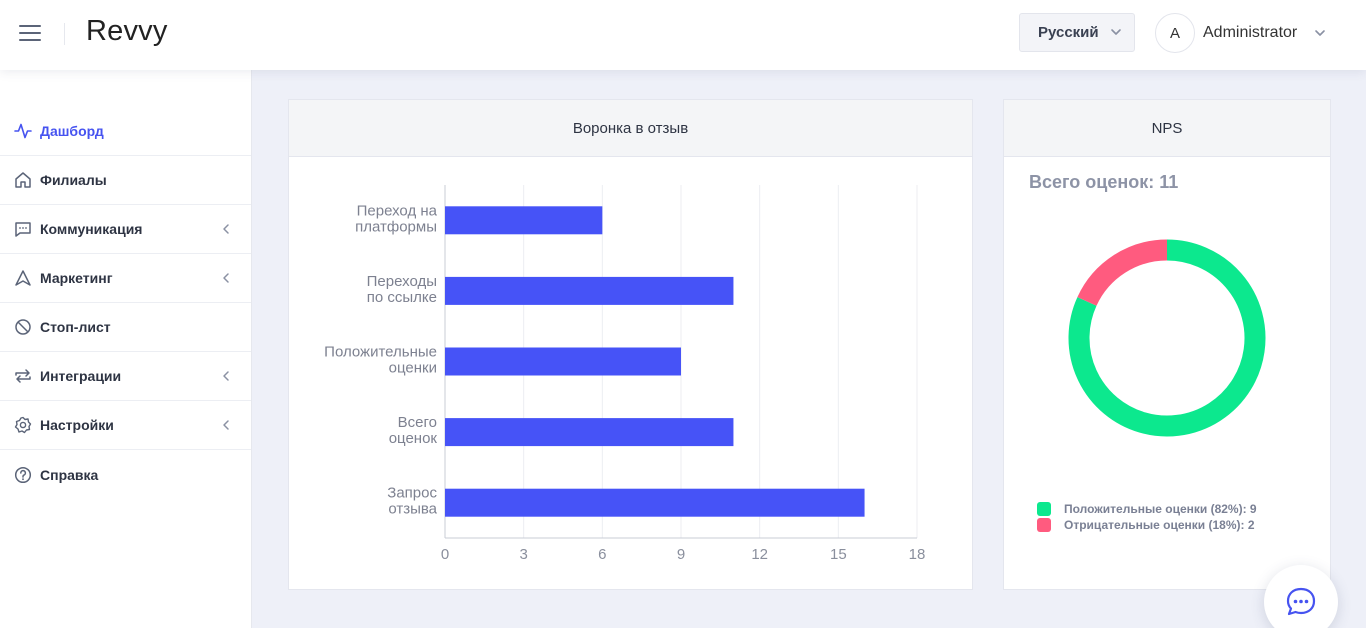  I want to click on sidebar-item-label: Маркетинг, so click(76, 278).